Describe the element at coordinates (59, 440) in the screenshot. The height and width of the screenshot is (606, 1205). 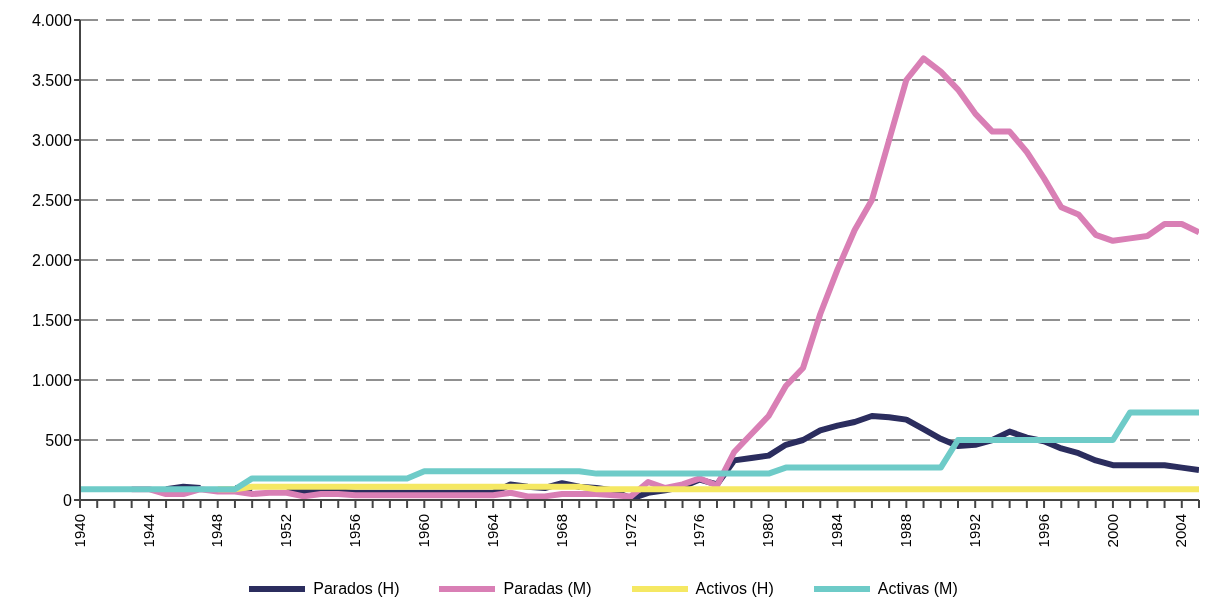
I see `y-tick-label: 500` at that location.